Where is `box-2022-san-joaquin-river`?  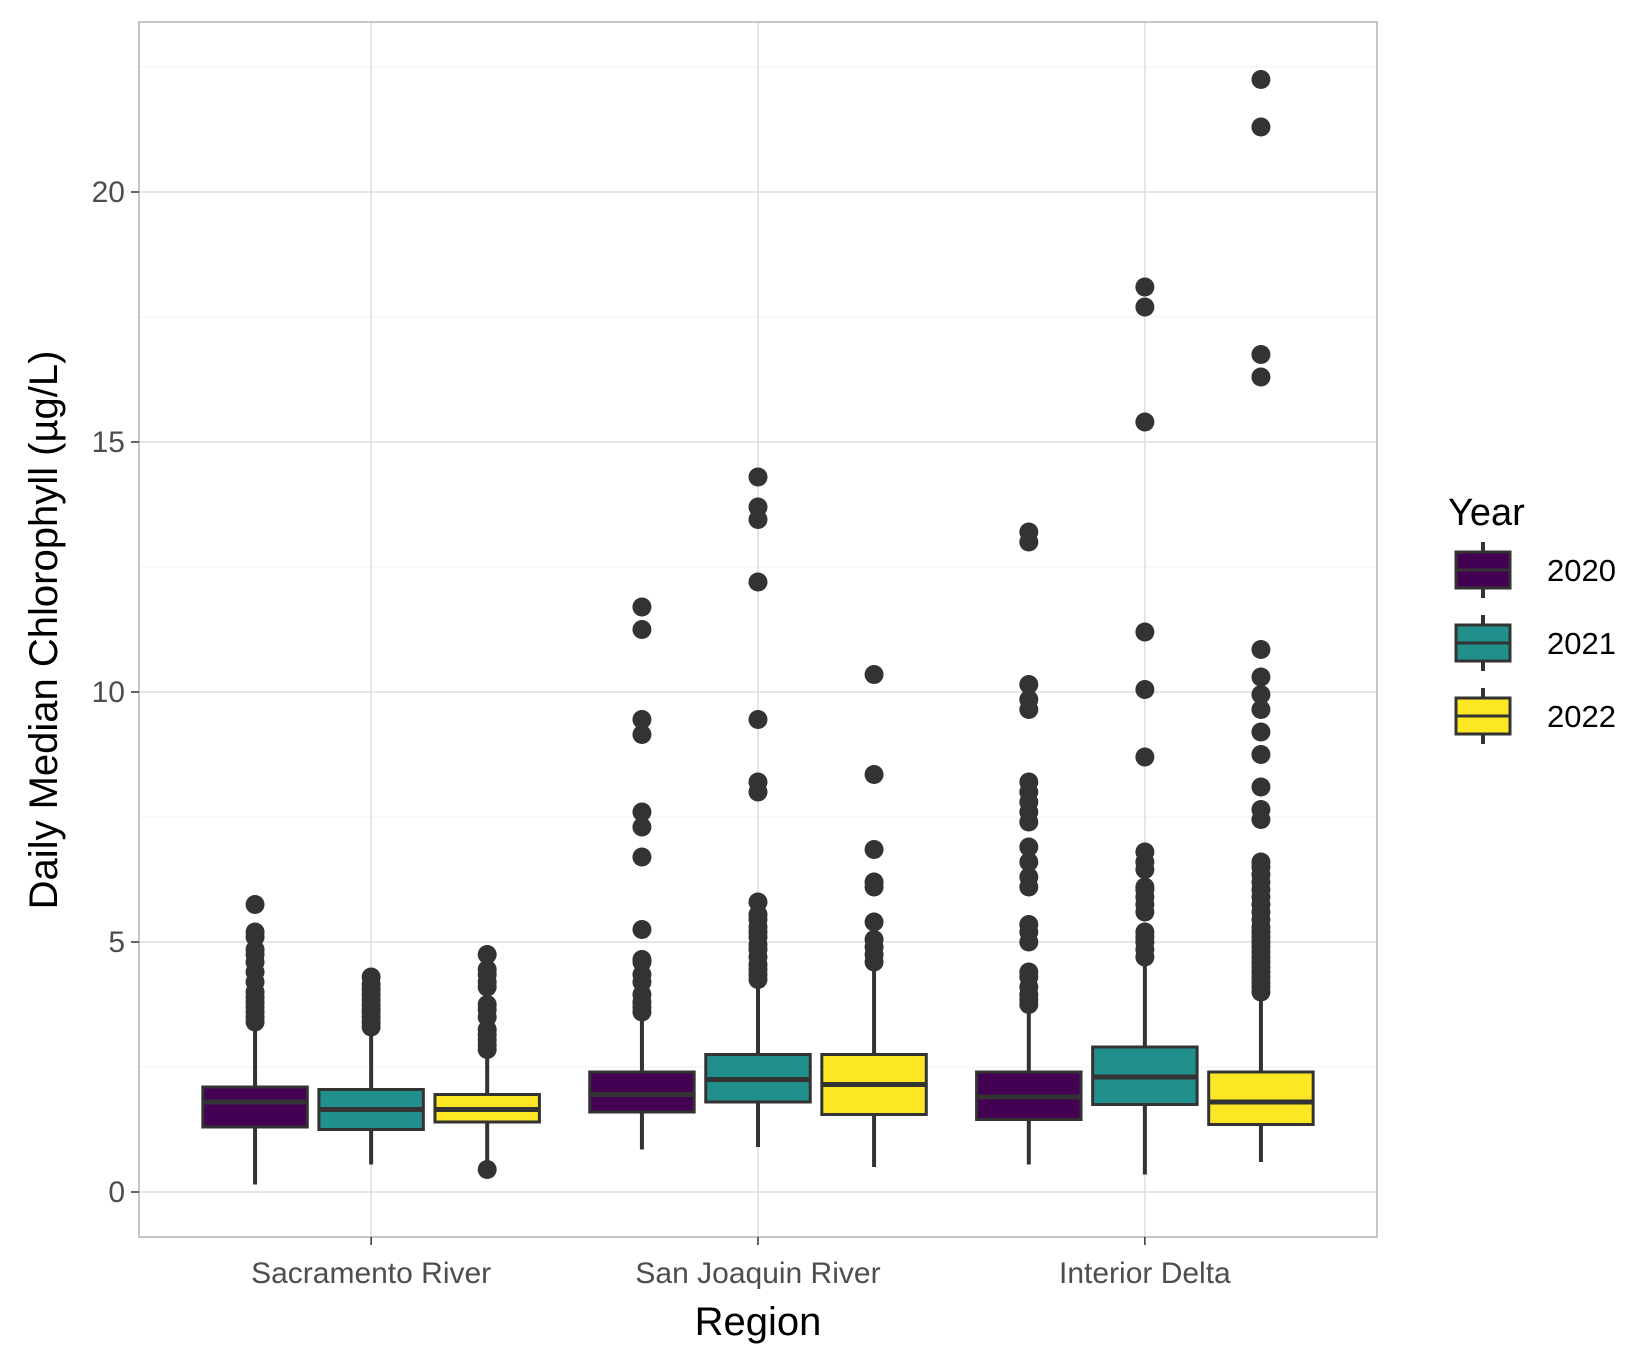 box-2022-san-joaquin-river is located at coordinates (874, 916).